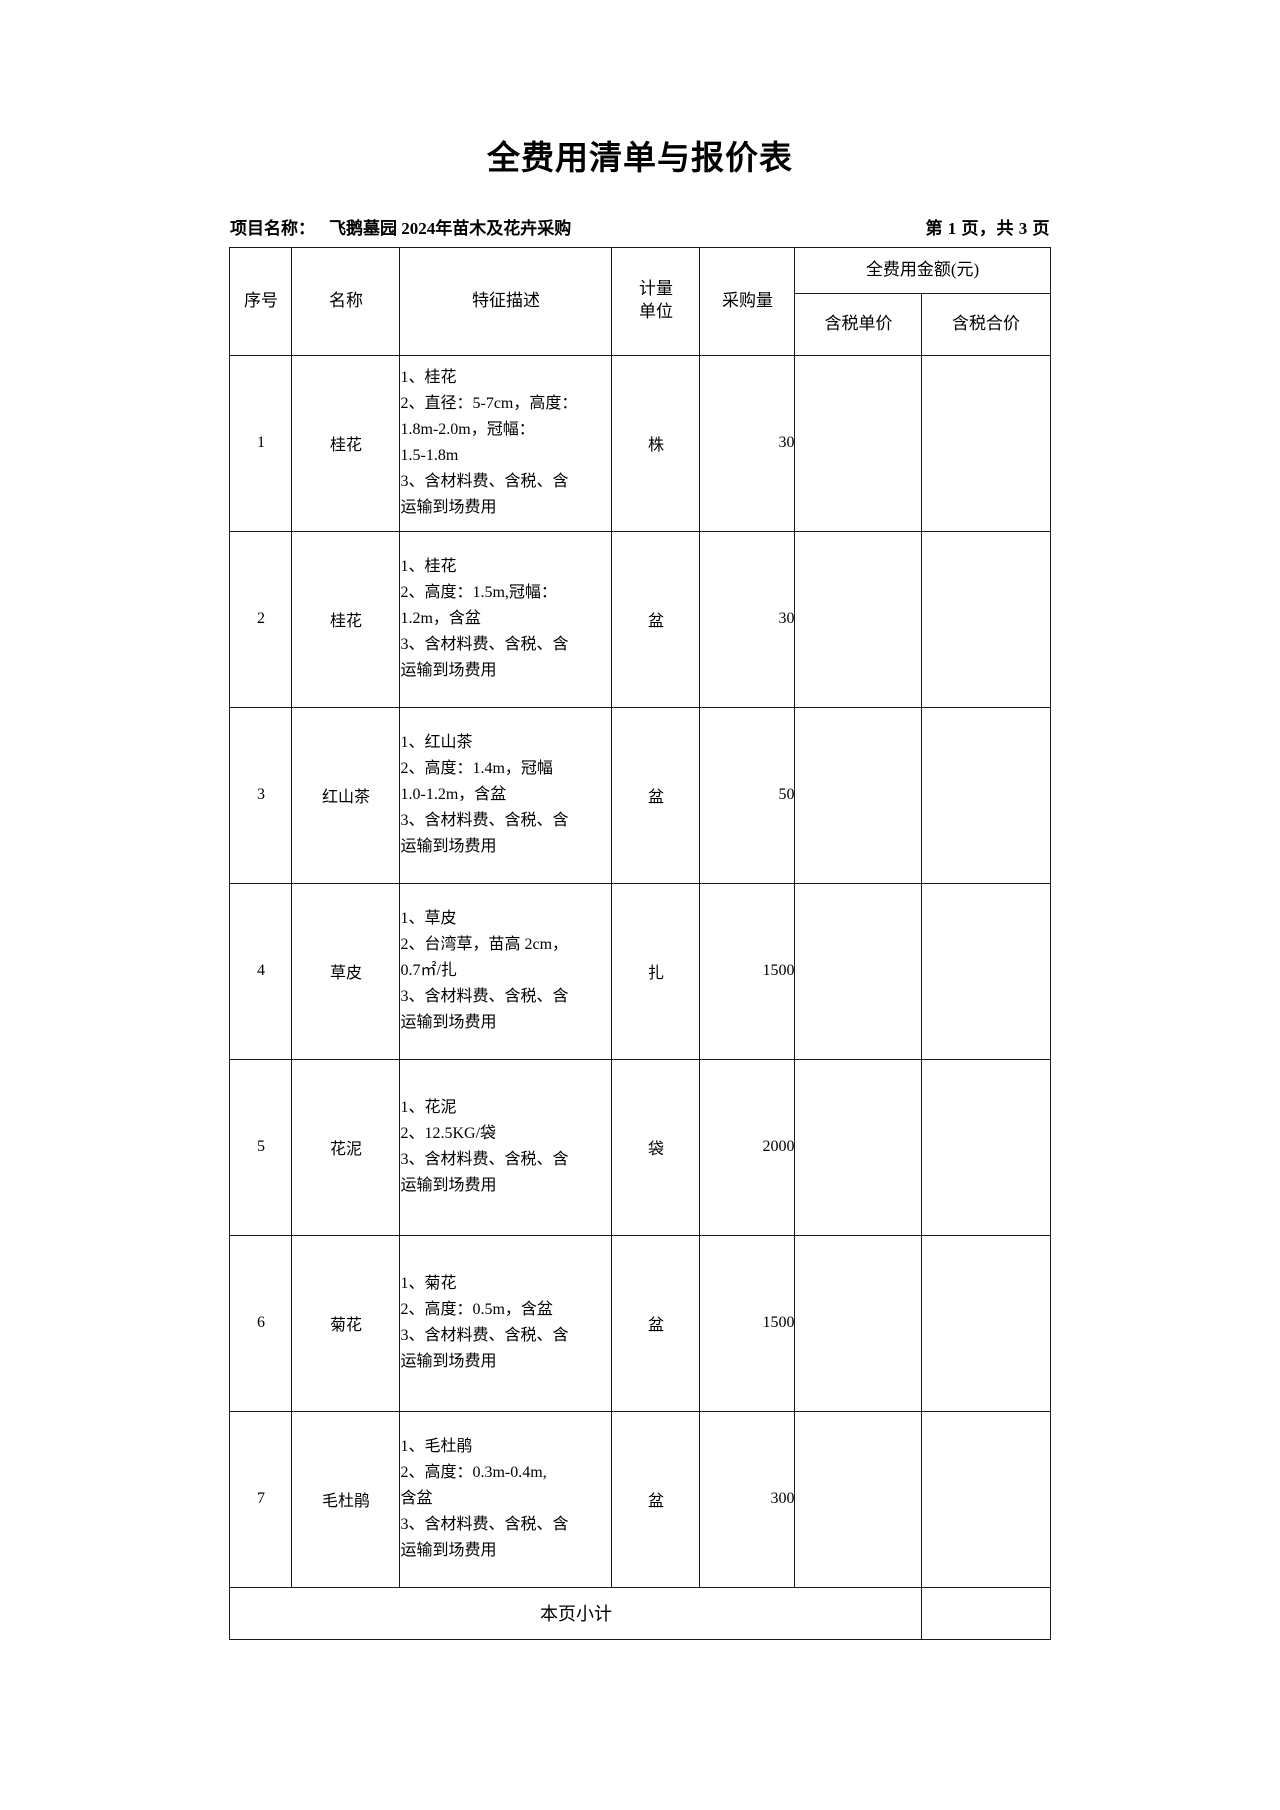 The height and width of the screenshot is (1810, 1280). What do you see at coordinates (747, 795) in the screenshot?
I see `cell-quantity: 50` at bounding box center [747, 795].